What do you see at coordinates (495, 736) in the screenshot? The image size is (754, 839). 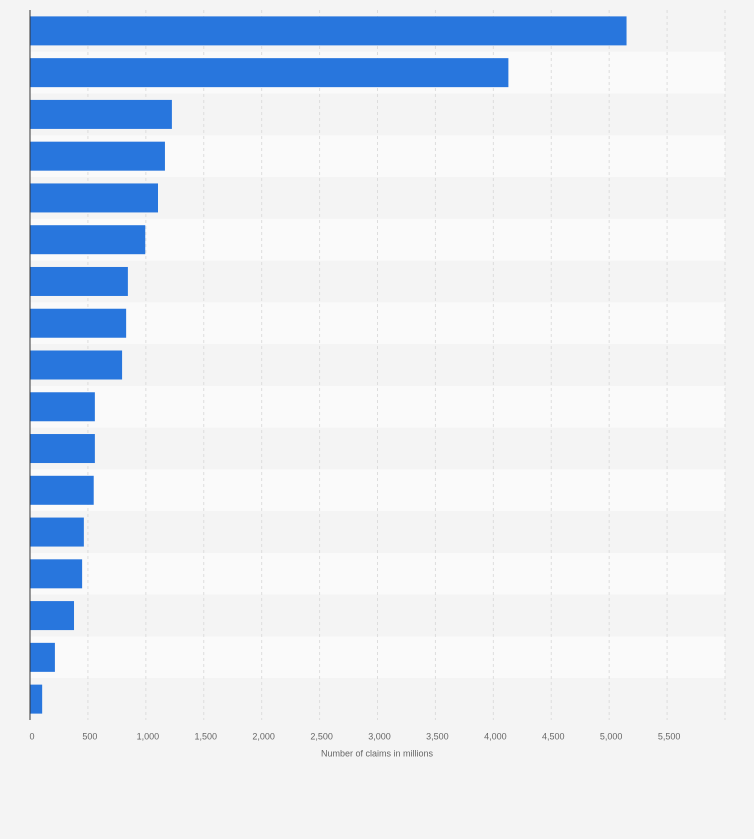 I see `x-tick-label: 4,000` at bounding box center [495, 736].